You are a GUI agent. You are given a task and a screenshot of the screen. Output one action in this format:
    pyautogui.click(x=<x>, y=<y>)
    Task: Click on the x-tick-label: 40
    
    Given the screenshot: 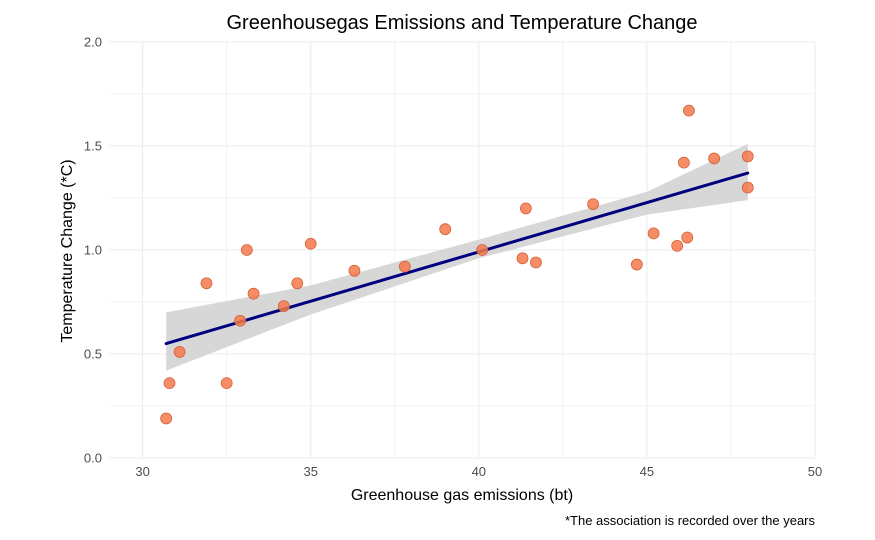 What is the action you would take?
    pyautogui.click(x=479, y=471)
    